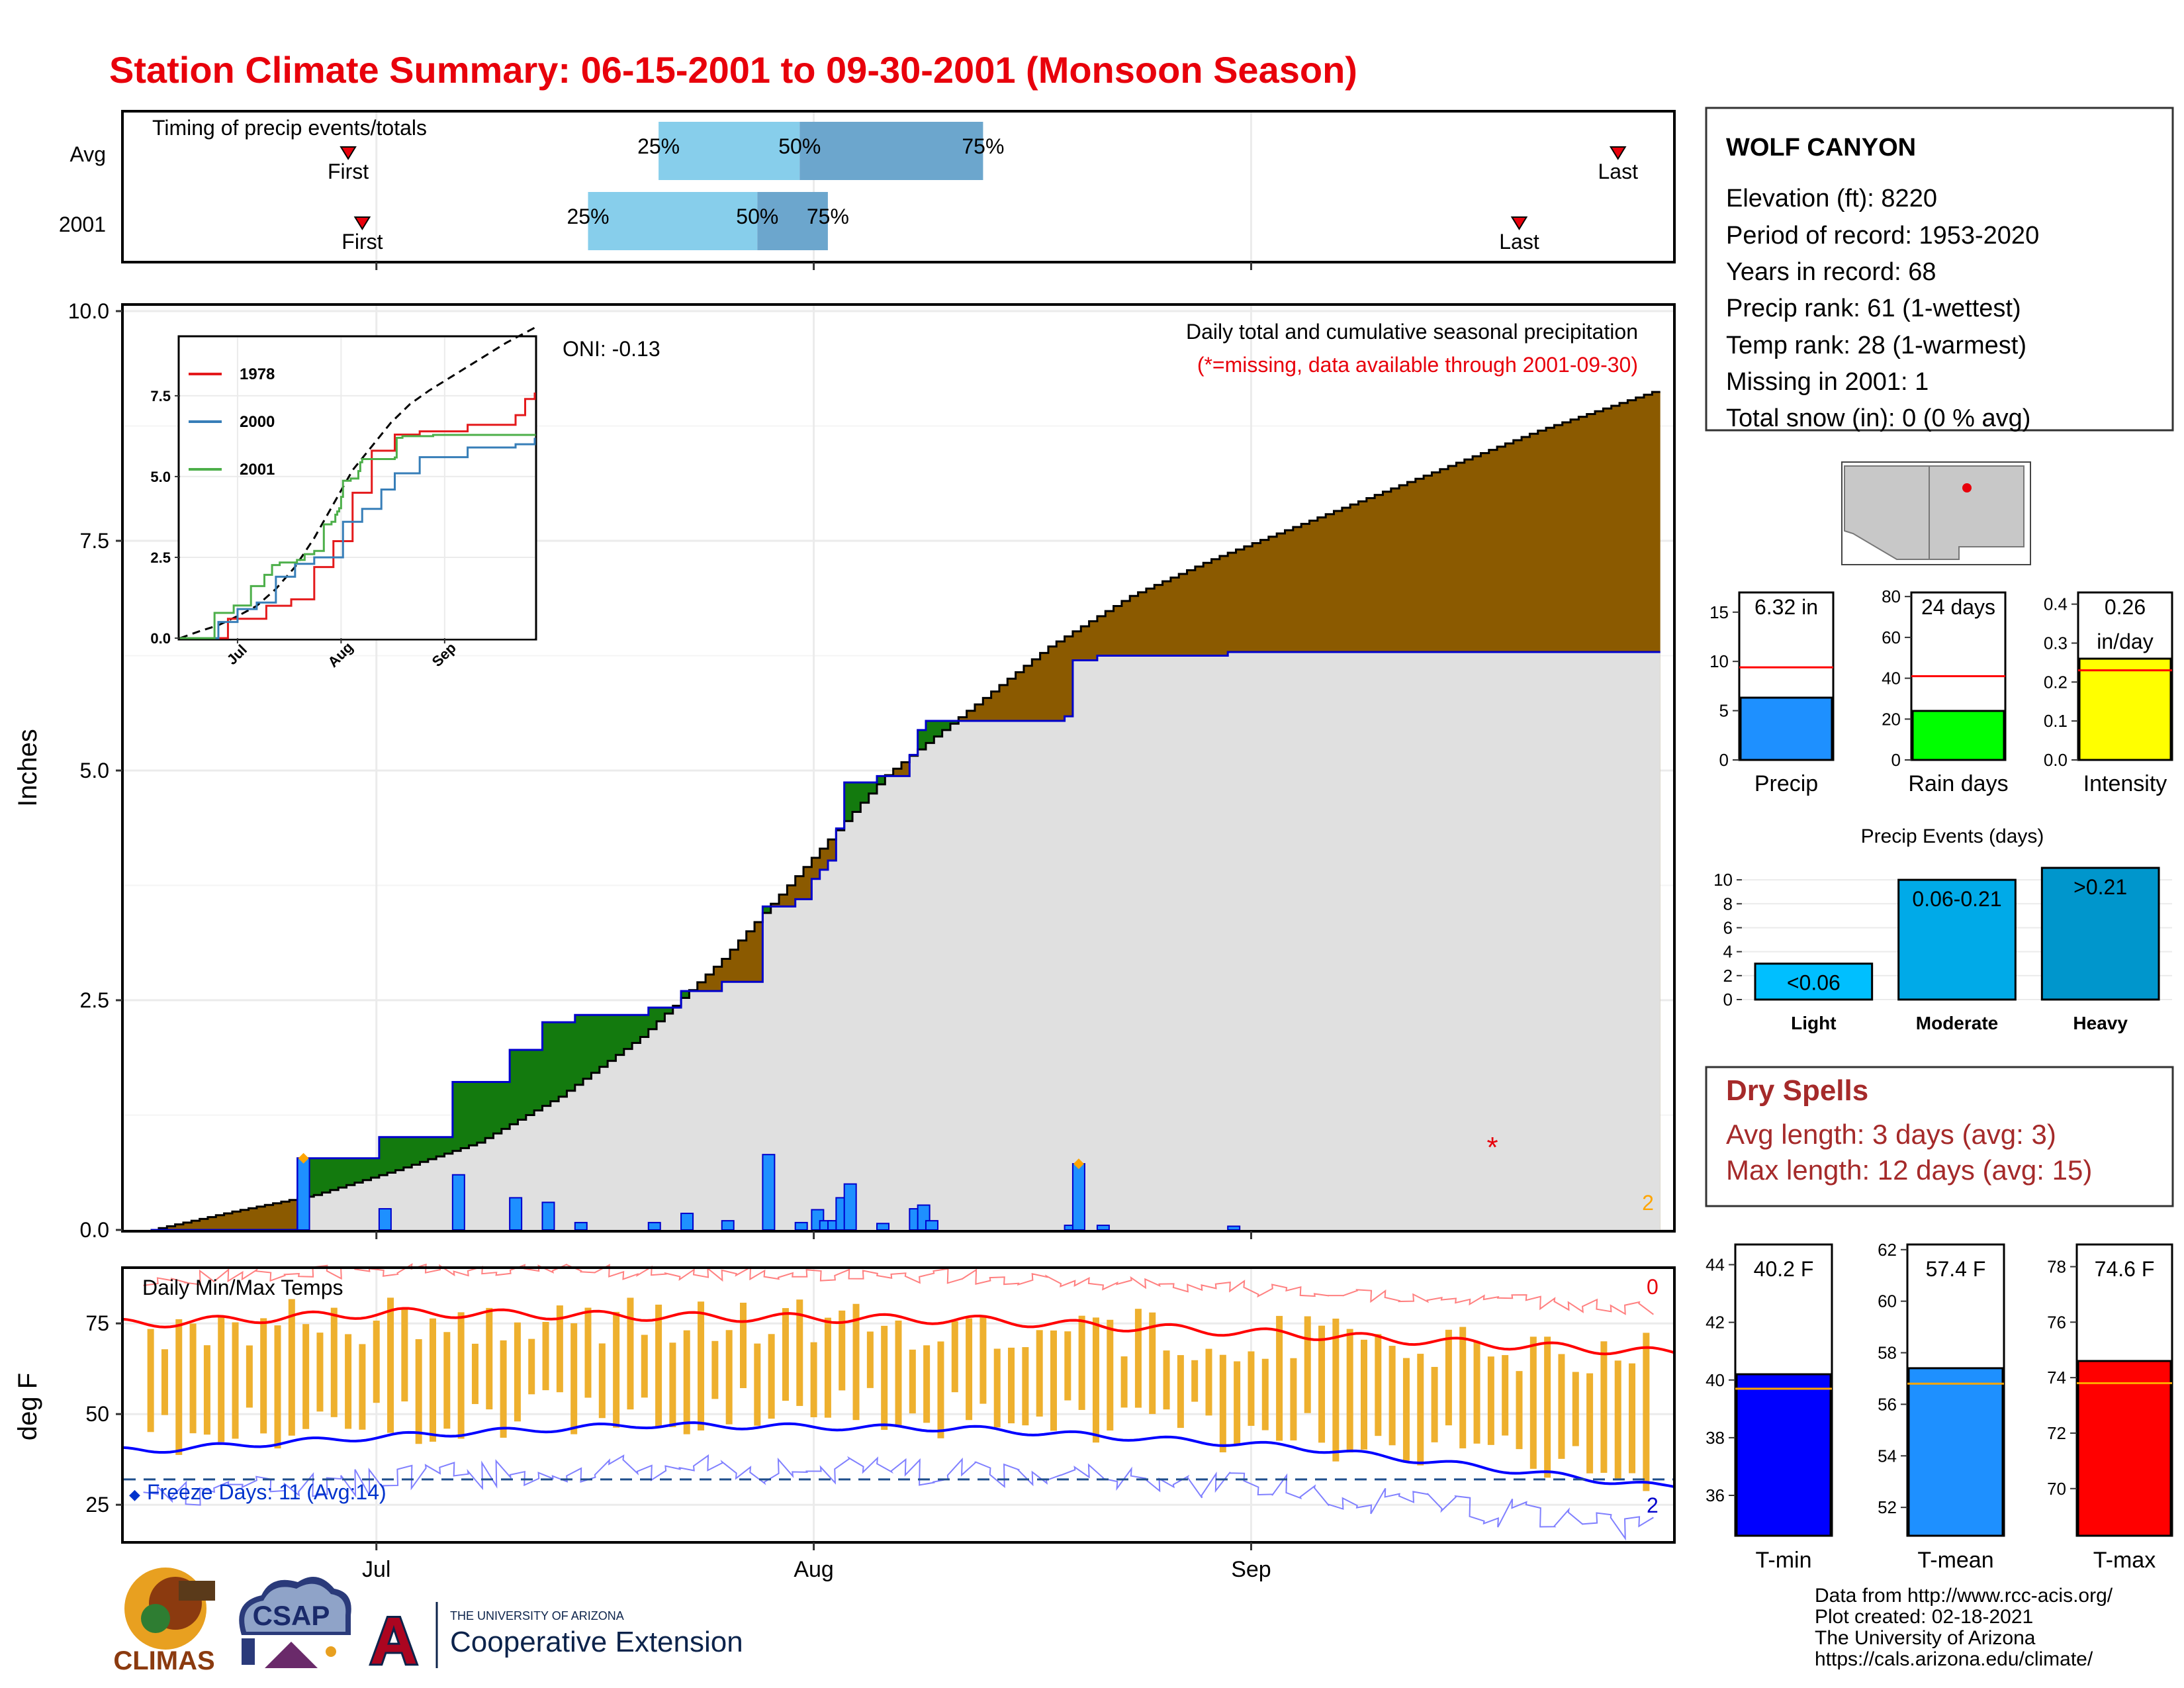 Image resolution: width=2184 pixels, height=1688 pixels. Describe the element at coordinates (611, 349) in the screenshot. I see `oni-label: ONI: -0.13` at that location.